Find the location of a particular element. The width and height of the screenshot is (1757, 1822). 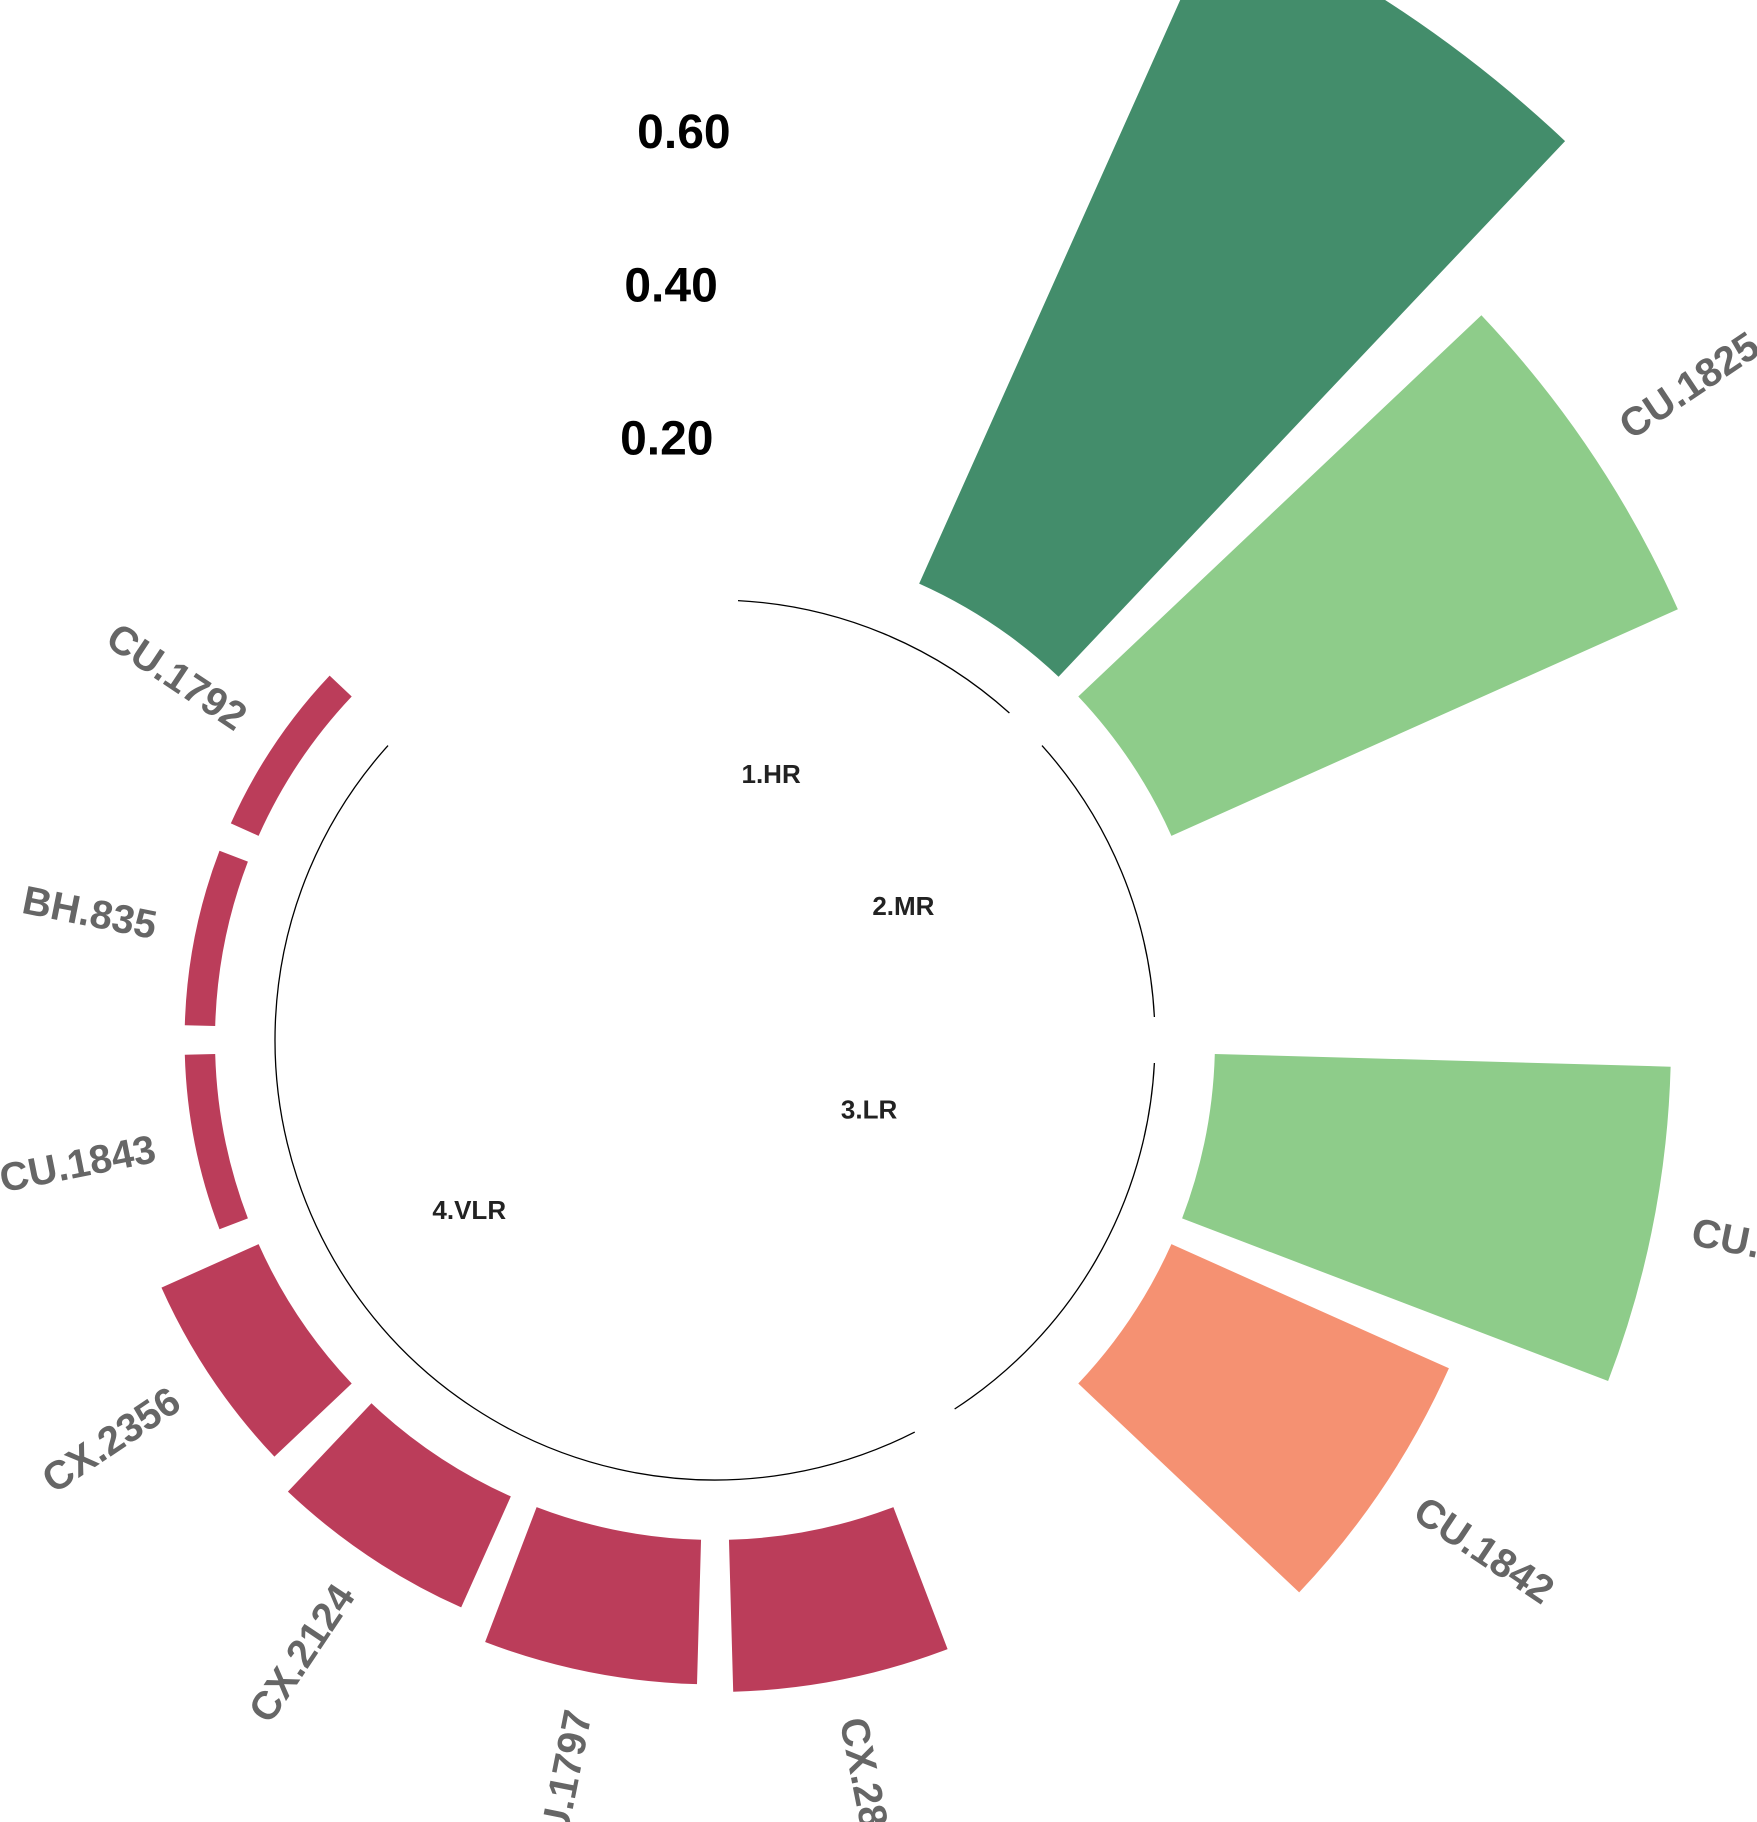

bar-label-cu-1797: CU.1797 is located at coordinates (564, 1764).